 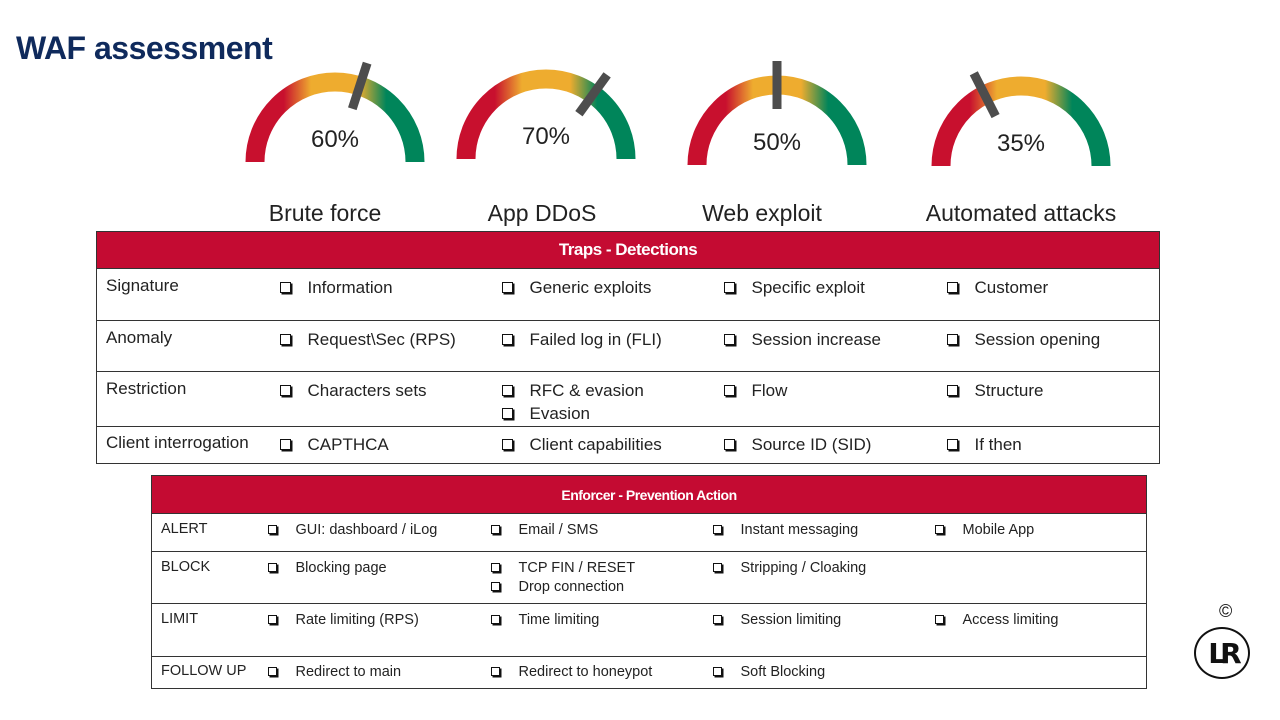 I want to click on table-cell: Session opening, so click(x=1048, y=346).